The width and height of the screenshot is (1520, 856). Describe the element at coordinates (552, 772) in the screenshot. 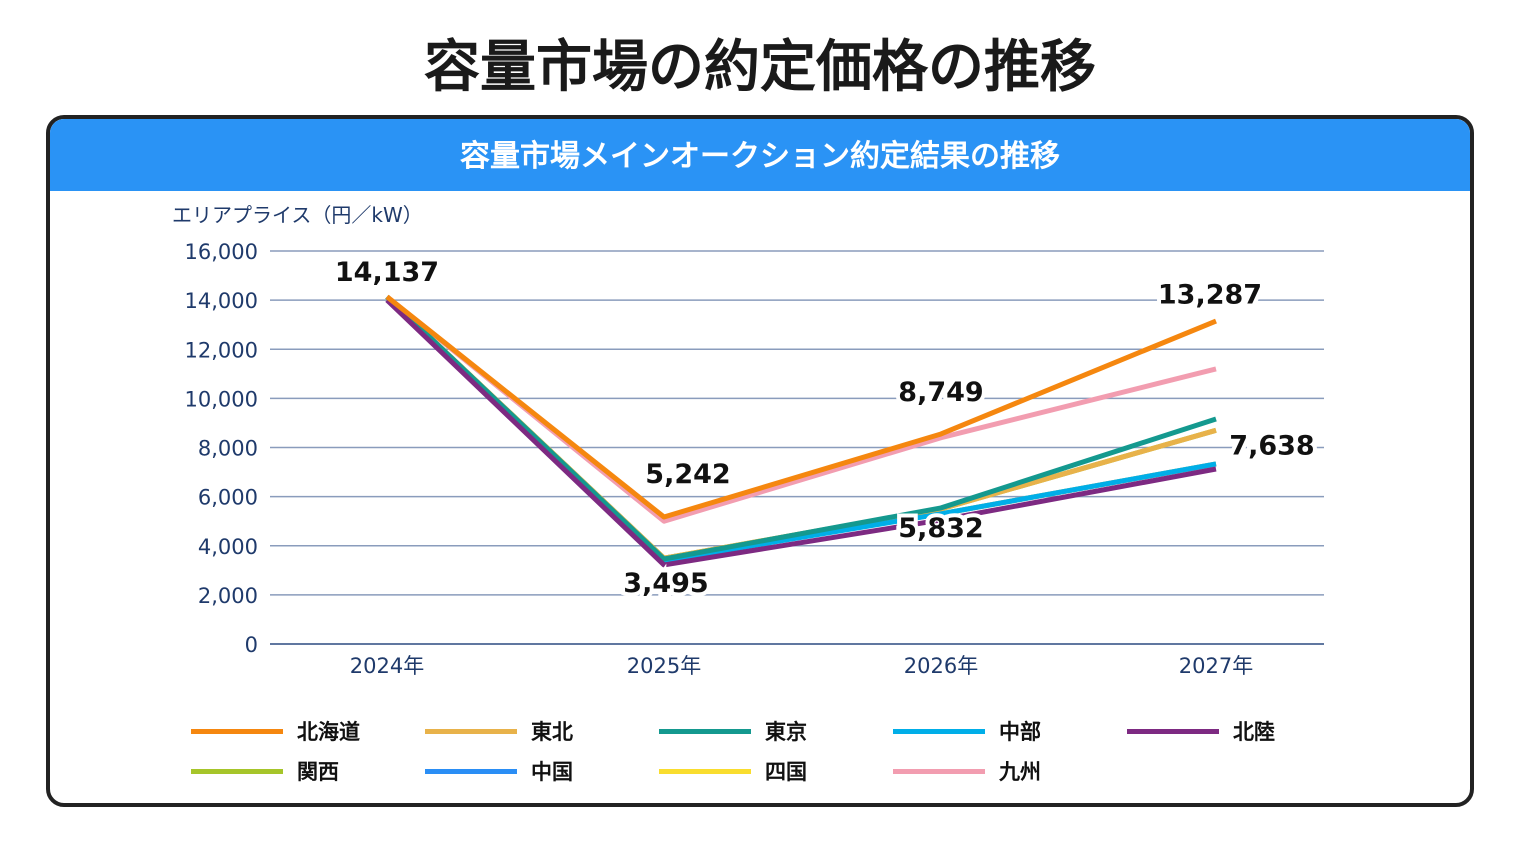

I see `legend-label: 中国` at that location.